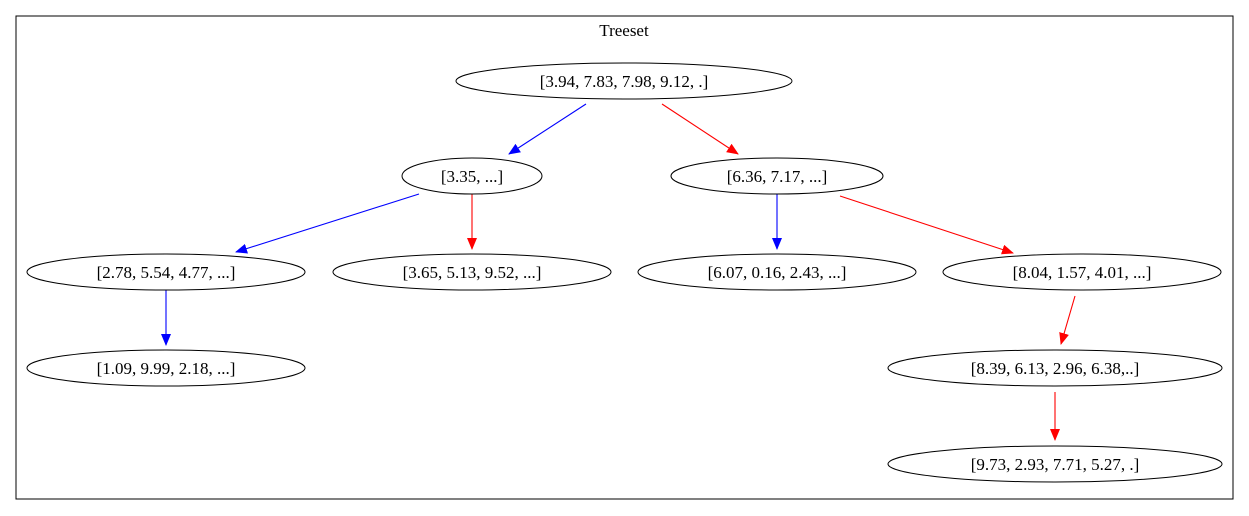 This screenshot has height=516, width=1249. I want to click on node-label: [8.04, 1.57, 4.01, ...], so click(1082, 272).